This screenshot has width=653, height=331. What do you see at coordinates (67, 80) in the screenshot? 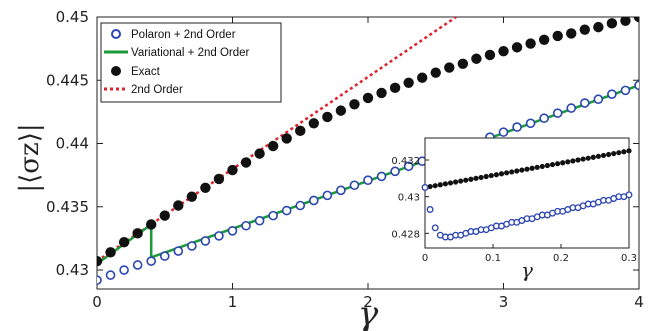
I see `y-tick-label: 0.445` at bounding box center [67, 80].